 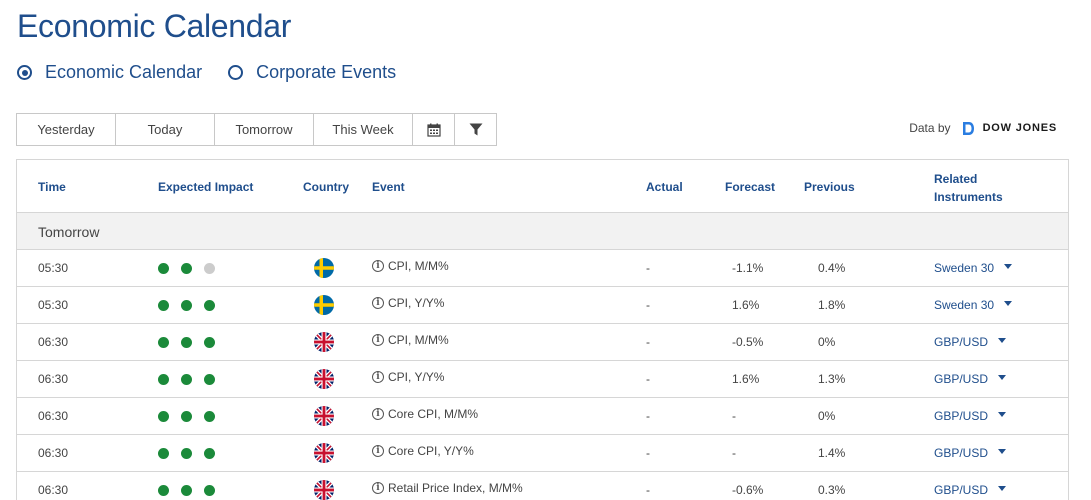 I want to click on dow-jones-mark-icon, so click(x=968, y=128).